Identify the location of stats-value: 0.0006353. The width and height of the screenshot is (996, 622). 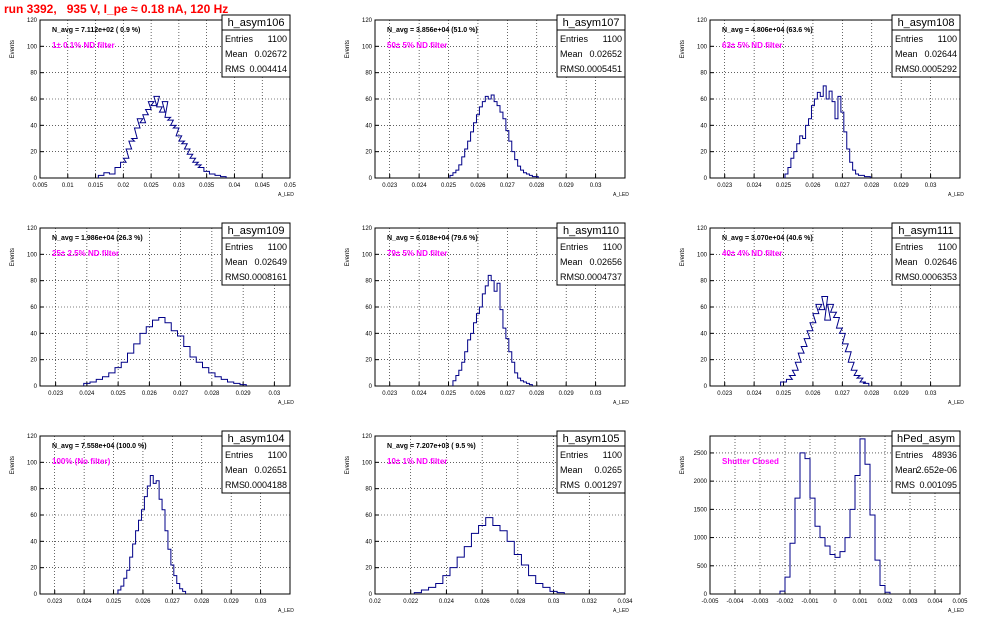
(935, 277).